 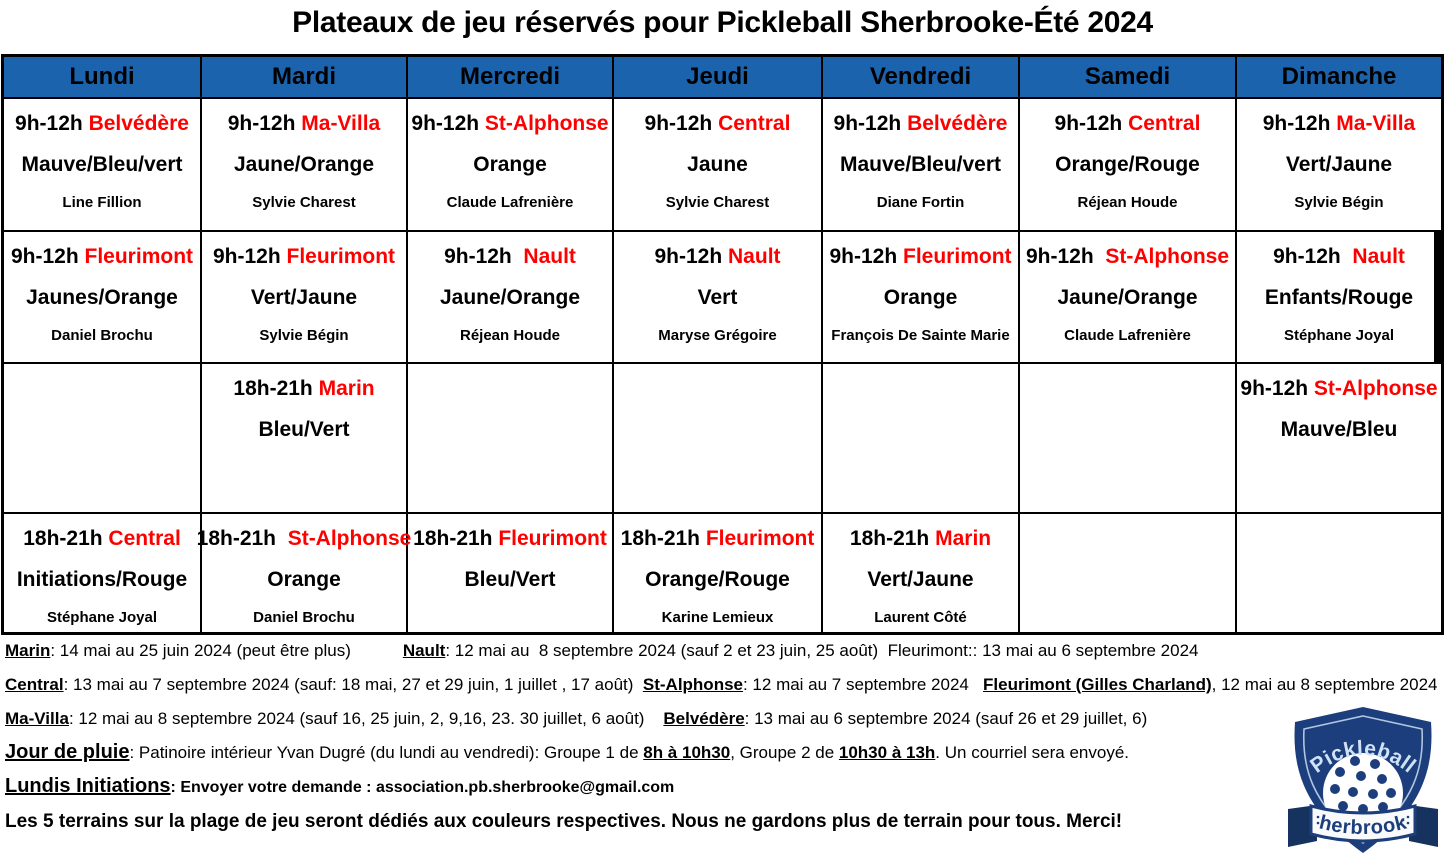 I want to click on slot-colors: Mauve/Bleu/vert, so click(x=920, y=164).